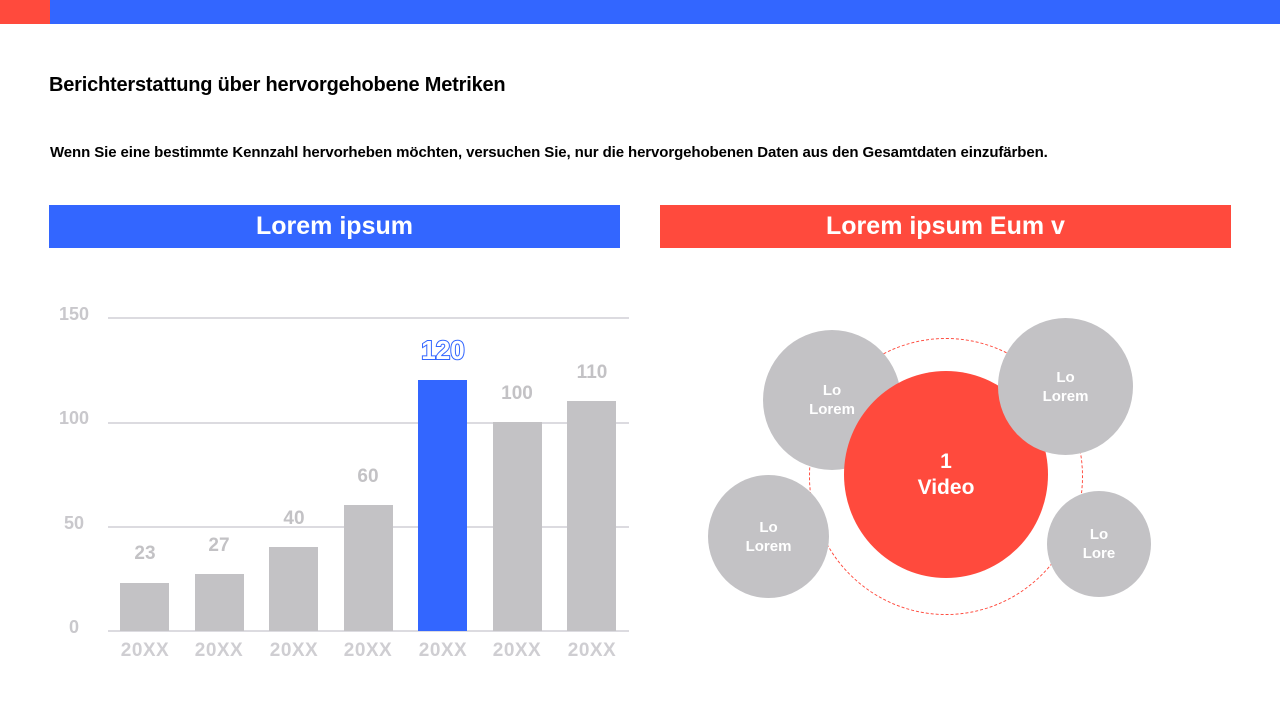 This screenshot has width=1280, height=720. Describe the element at coordinates (368, 476) in the screenshot. I see `bar-value-label: 60` at that location.